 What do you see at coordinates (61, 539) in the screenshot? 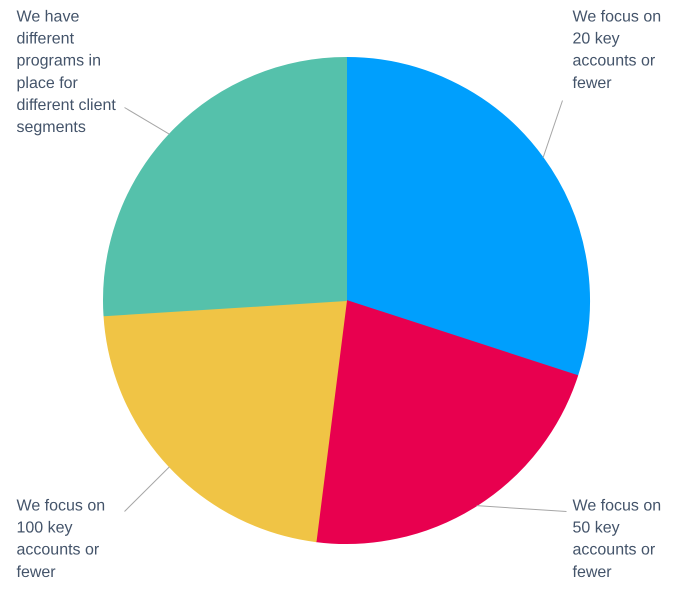
I see `slice-label: We focus on 100 key accounts or fewer` at bounding box center [61, 539].